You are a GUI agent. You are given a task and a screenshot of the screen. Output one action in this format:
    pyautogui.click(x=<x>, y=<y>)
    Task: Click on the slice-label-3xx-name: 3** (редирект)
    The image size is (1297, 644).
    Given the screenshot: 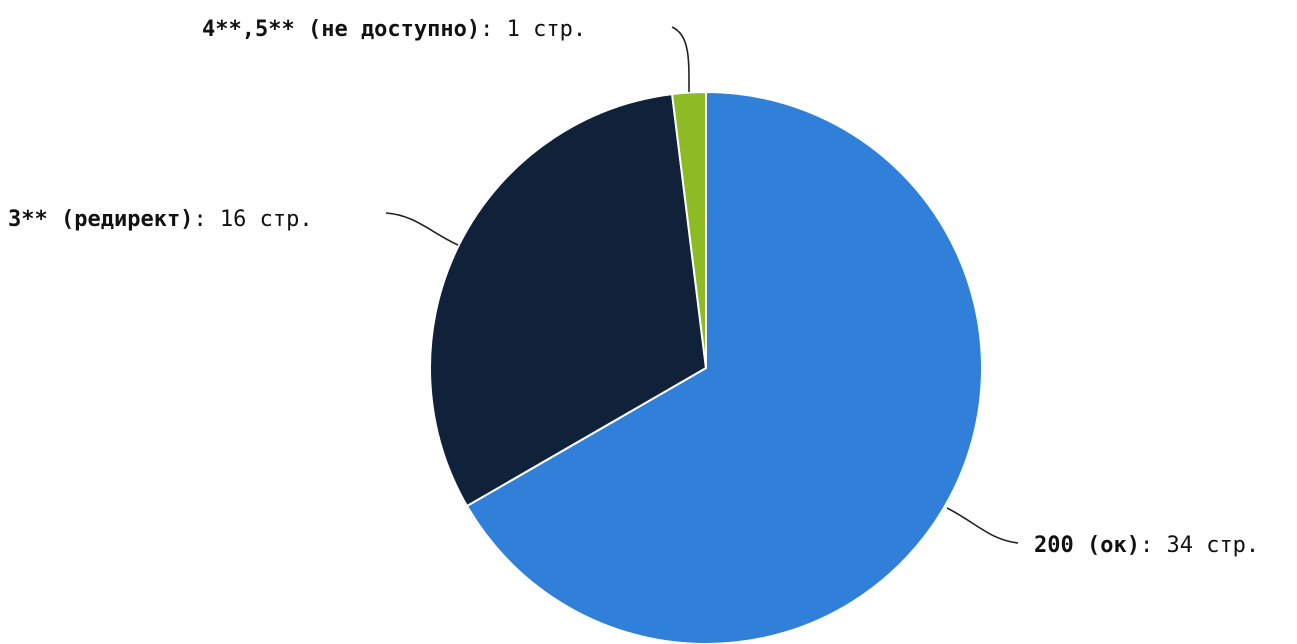 What is the action you would take?
    pyautogui.click(x=100, y=219)
    